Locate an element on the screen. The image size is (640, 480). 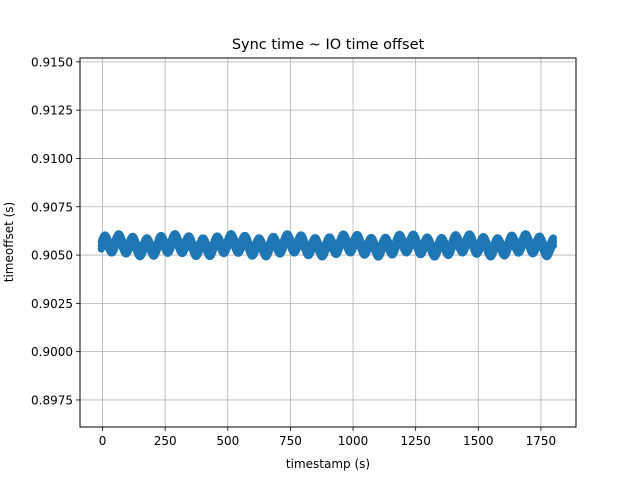
y-tick-label: 0.9050 is located at coordinates (52, 256).